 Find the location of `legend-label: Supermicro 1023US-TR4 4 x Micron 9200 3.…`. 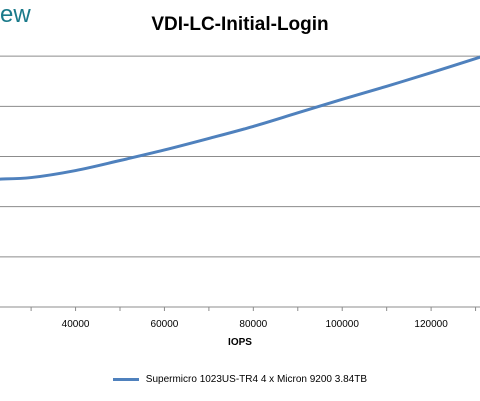

legend-label: Supermicro 1023US-TR4 4 x Micron 9200 3.… is located at coordinates (256, 379).